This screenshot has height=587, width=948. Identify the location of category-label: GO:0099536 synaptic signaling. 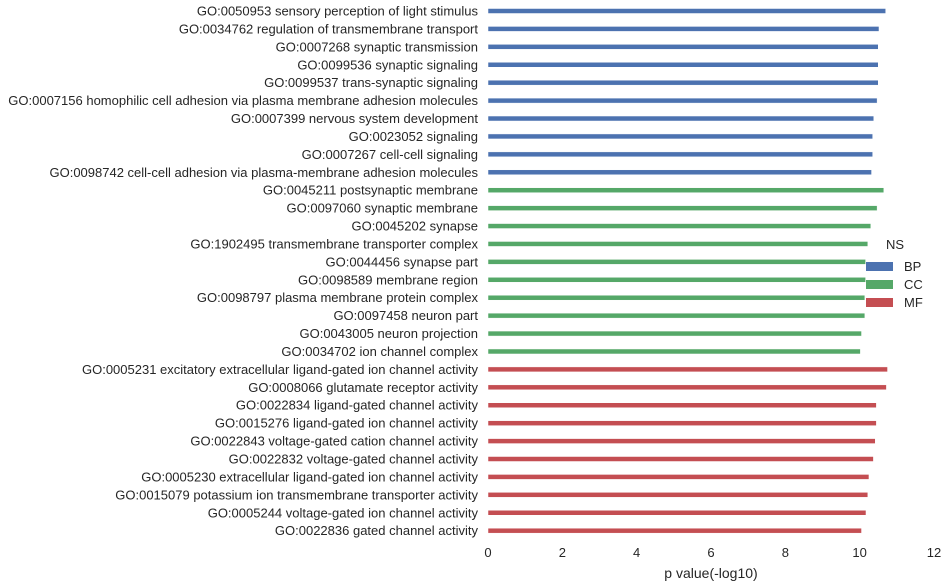
(387, 64).